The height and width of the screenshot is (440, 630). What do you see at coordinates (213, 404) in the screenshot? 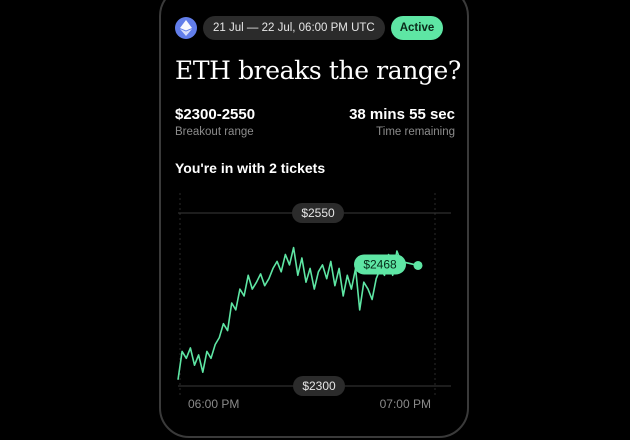
I see `x-tick-label: 06:00 PM` at bounding box center [213, 404].